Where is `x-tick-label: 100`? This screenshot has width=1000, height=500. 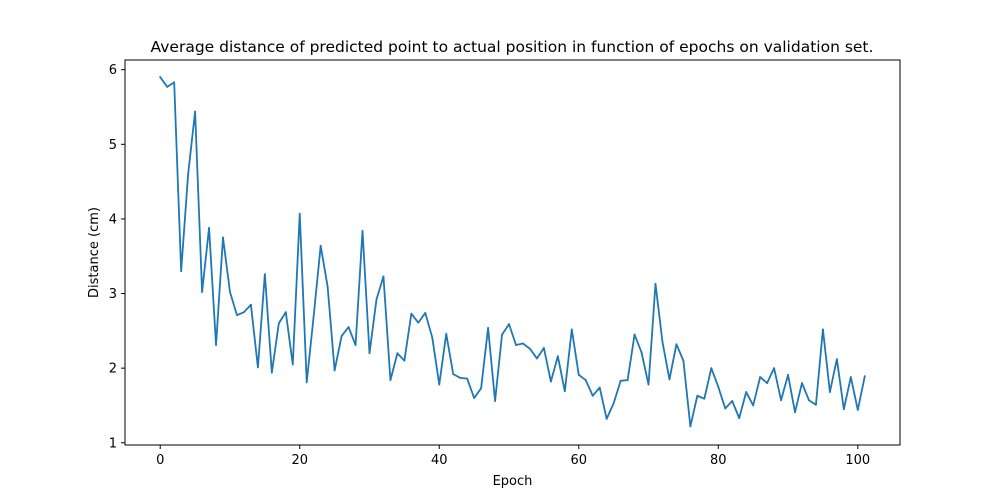 x-tick-label: 100 is located at coordinates (857, 460).